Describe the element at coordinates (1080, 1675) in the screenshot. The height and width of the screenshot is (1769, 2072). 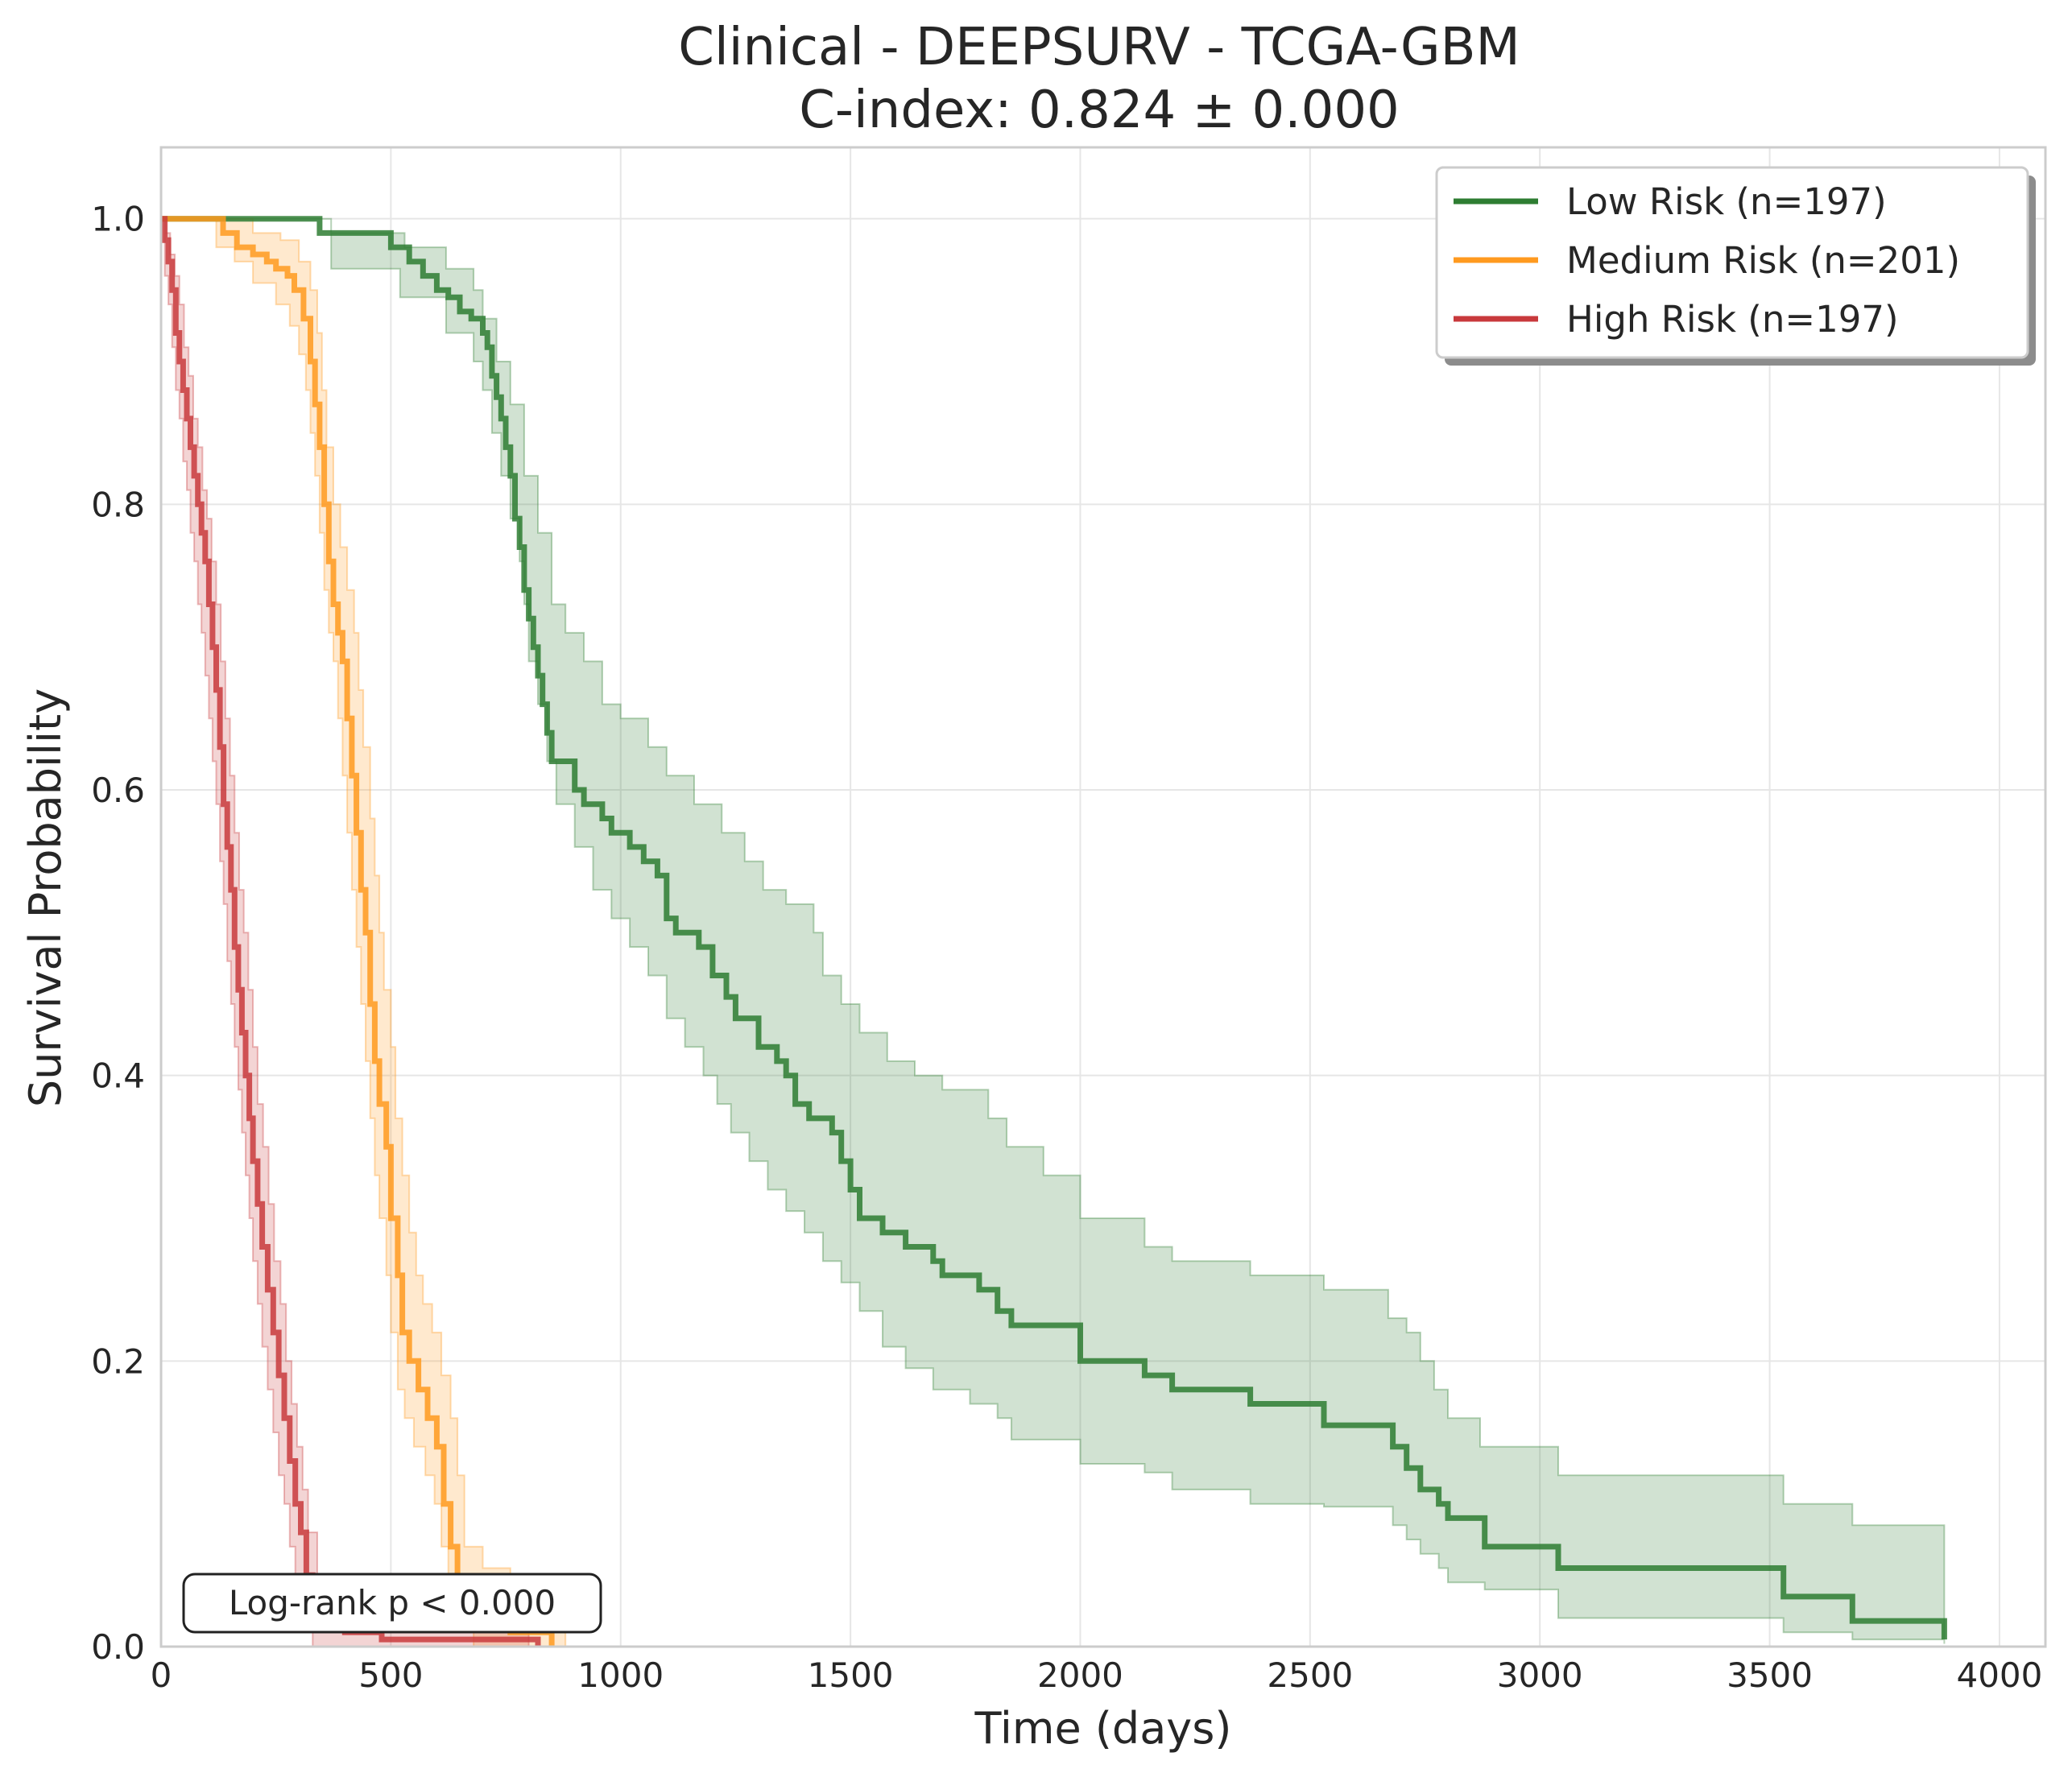
I see `x-tick-label: 2000` at that location.